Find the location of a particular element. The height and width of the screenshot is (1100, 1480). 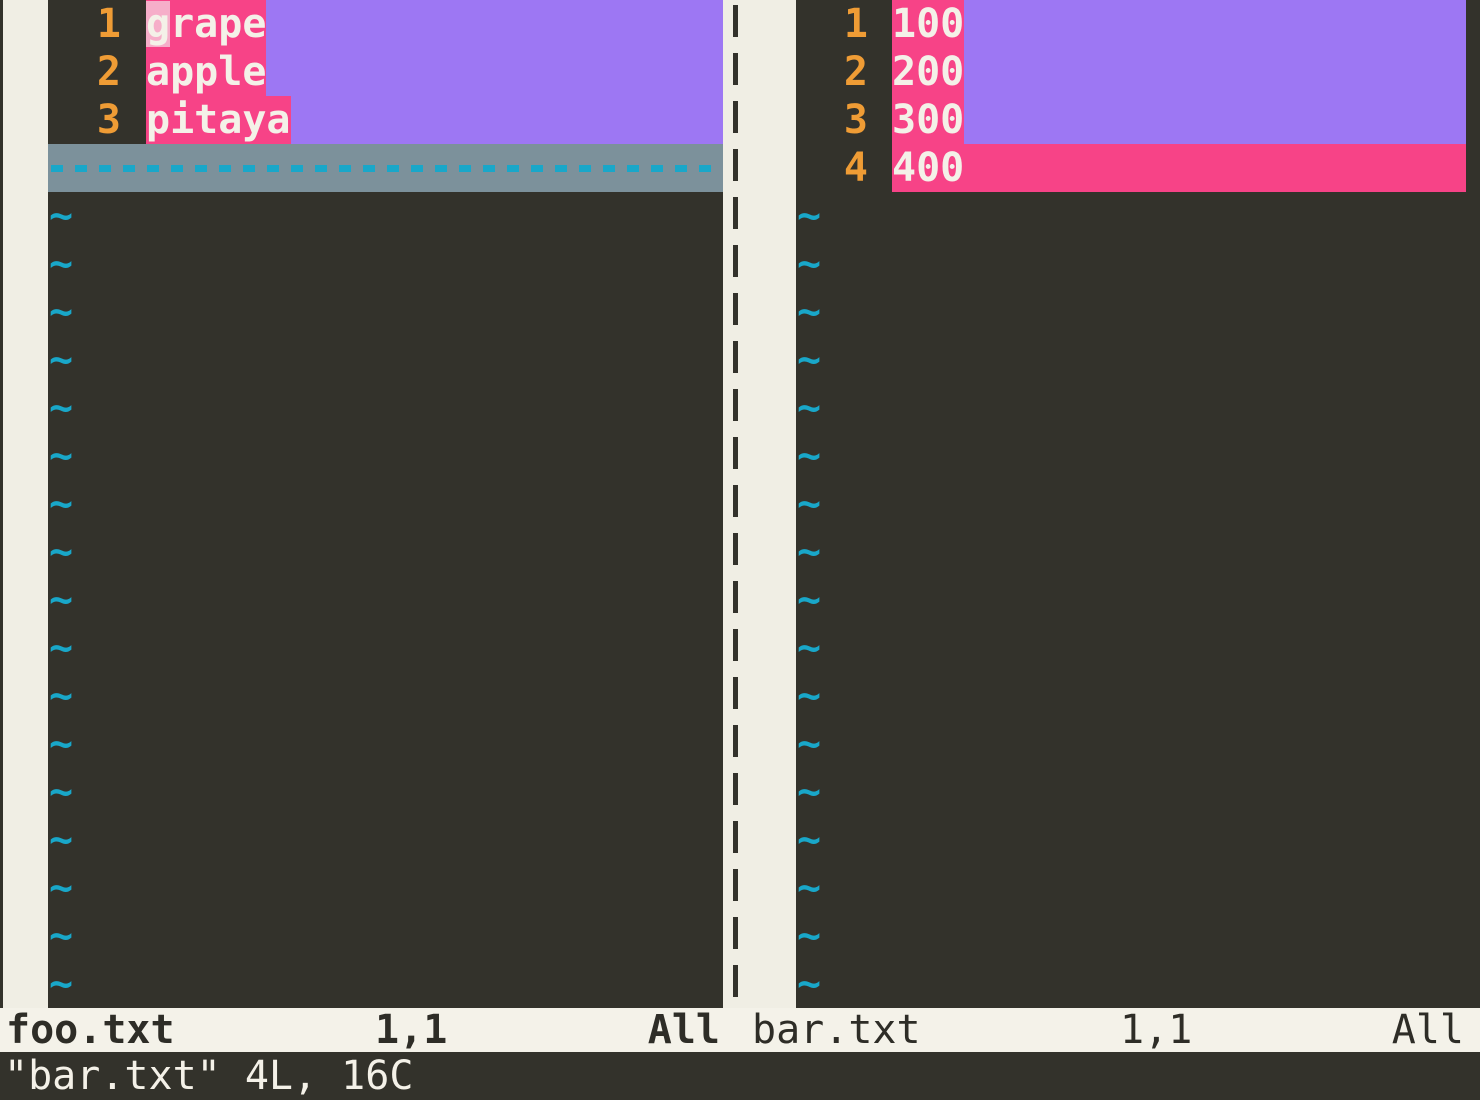

window-separator is located at coordinates (735, 504).